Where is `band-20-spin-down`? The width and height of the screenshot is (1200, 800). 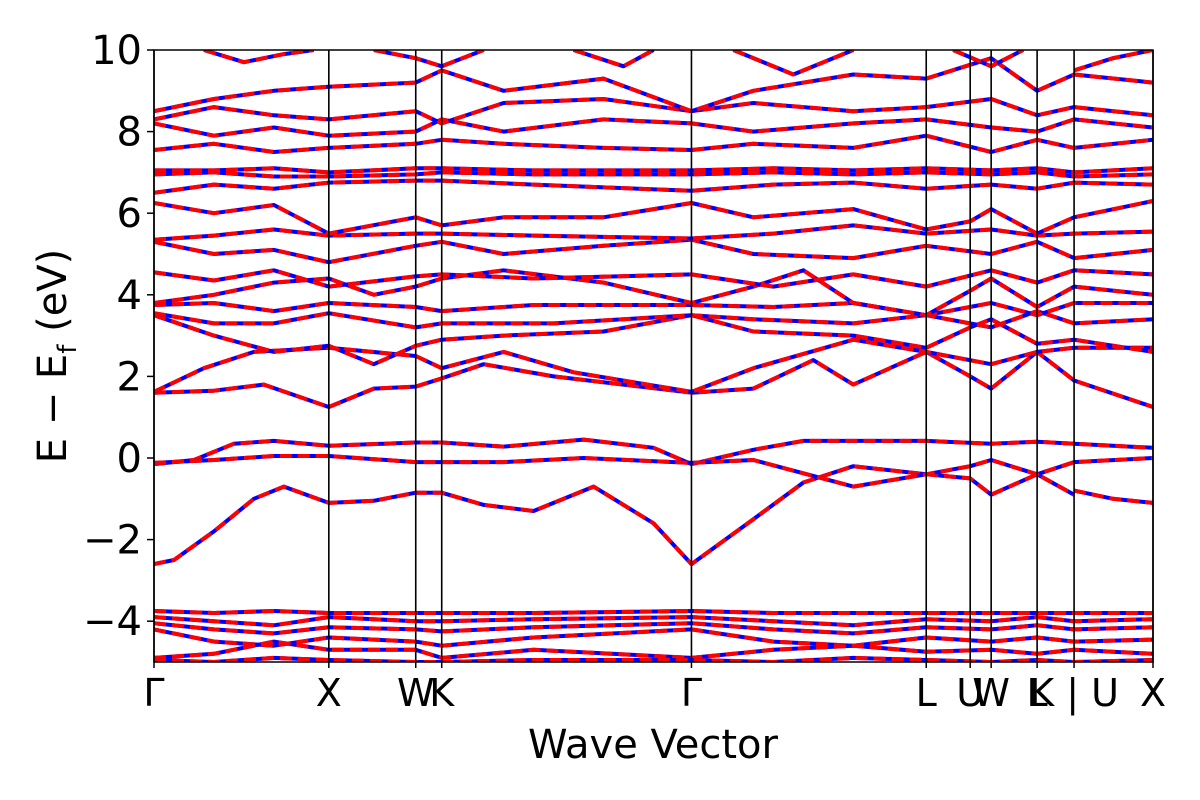
band-20-spin-down is located at coordinates (653, 85).